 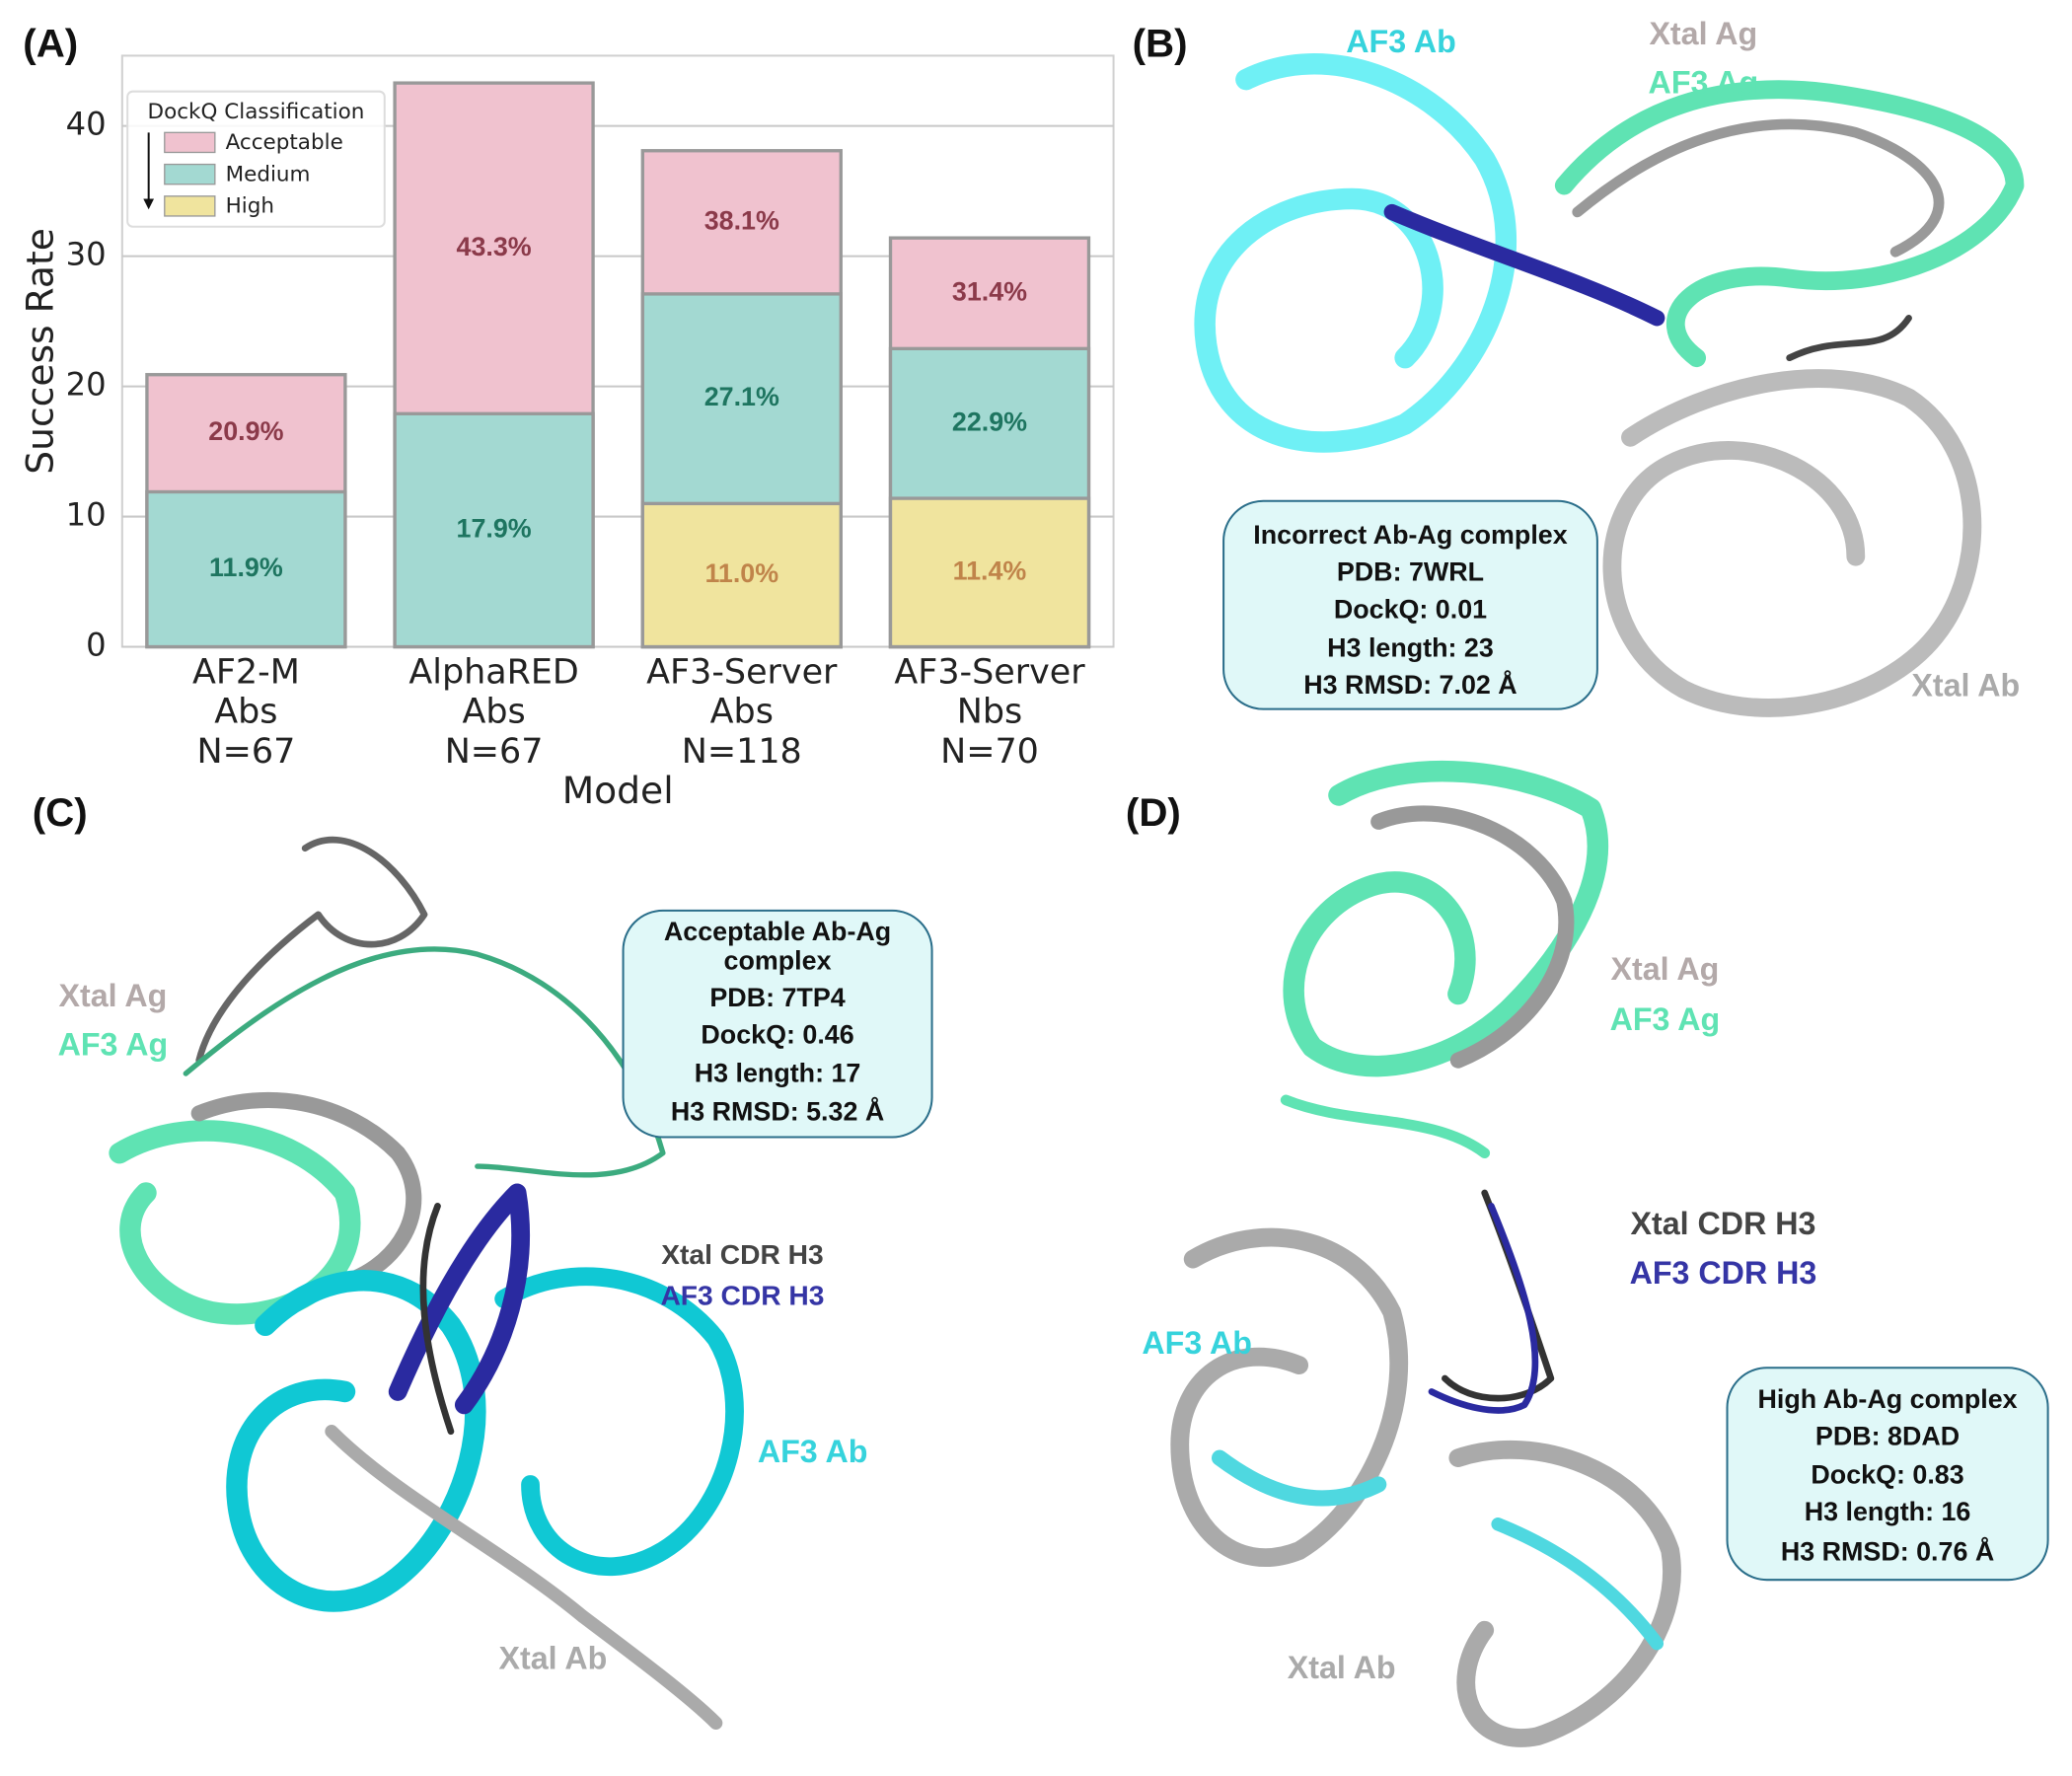 I want to click on info-line: Acceptable Ab-Ag, so click(x=777, y=932).